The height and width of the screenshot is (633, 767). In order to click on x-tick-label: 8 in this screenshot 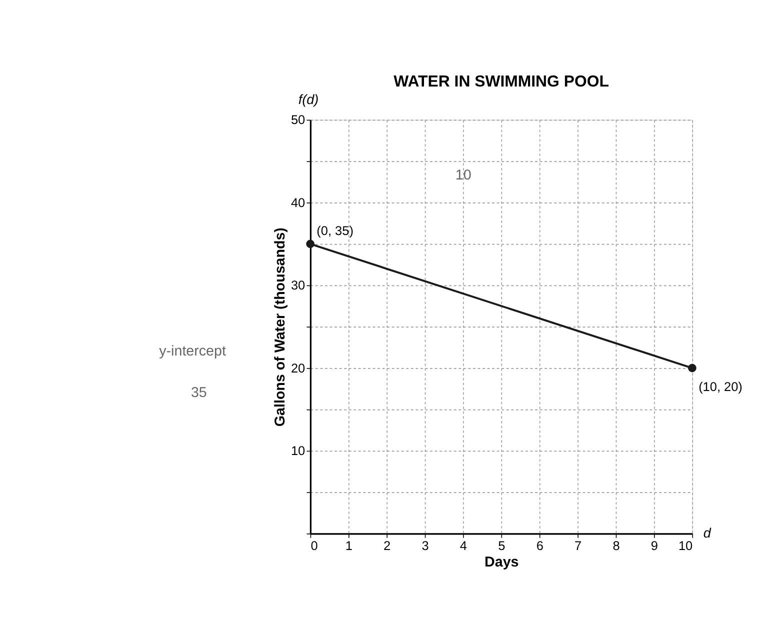, I will do `click(616, 545)`.